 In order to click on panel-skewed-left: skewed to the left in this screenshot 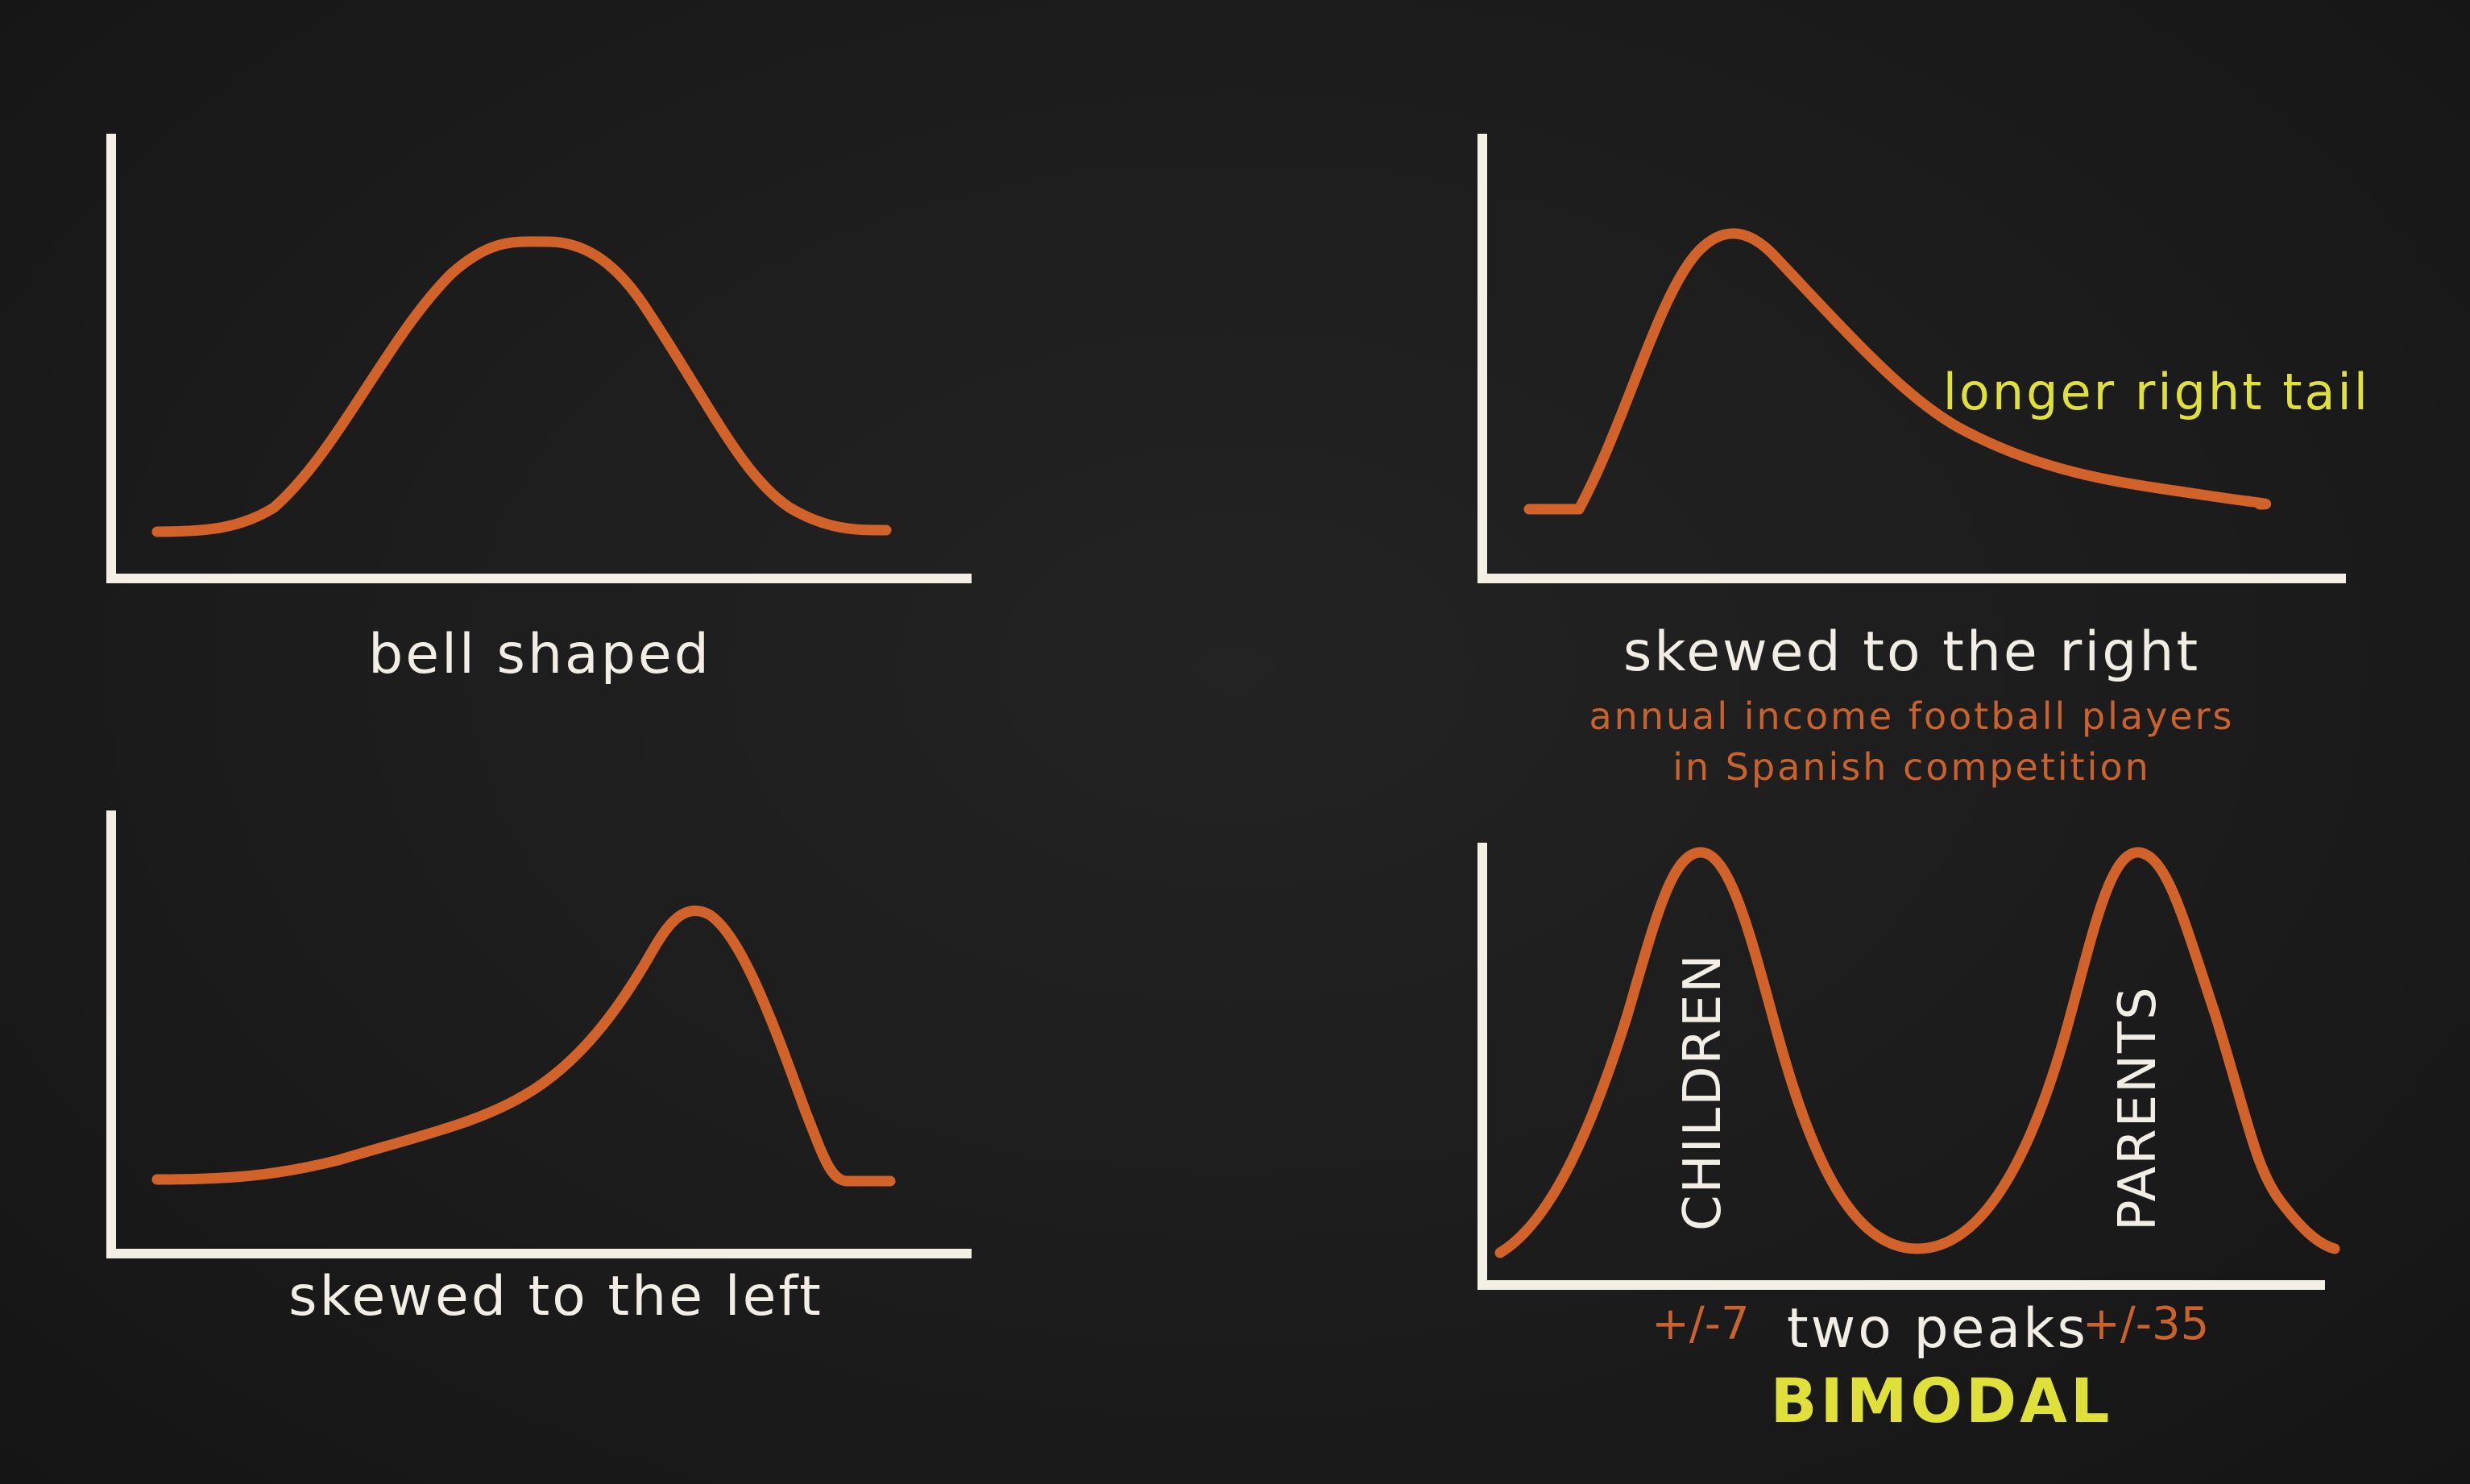, I will do `click(539, 1069)`.